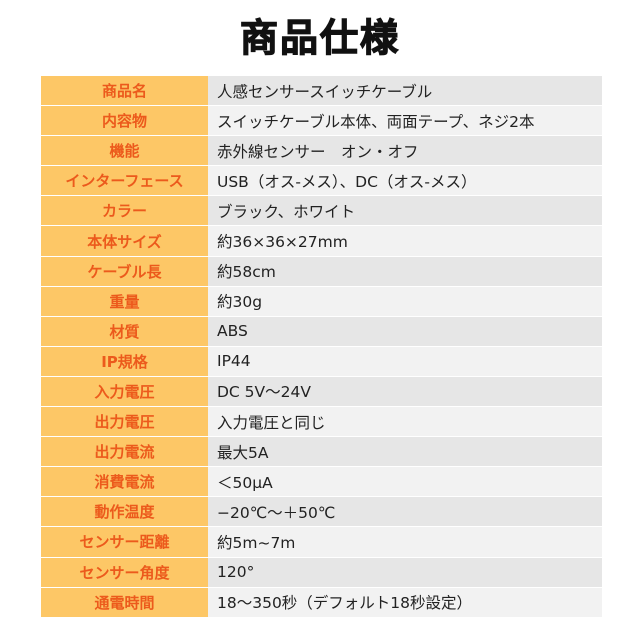 The image size is (640, 640). I want to click on spec-row: センサー距離 約5m~7m, so click(321, 542).